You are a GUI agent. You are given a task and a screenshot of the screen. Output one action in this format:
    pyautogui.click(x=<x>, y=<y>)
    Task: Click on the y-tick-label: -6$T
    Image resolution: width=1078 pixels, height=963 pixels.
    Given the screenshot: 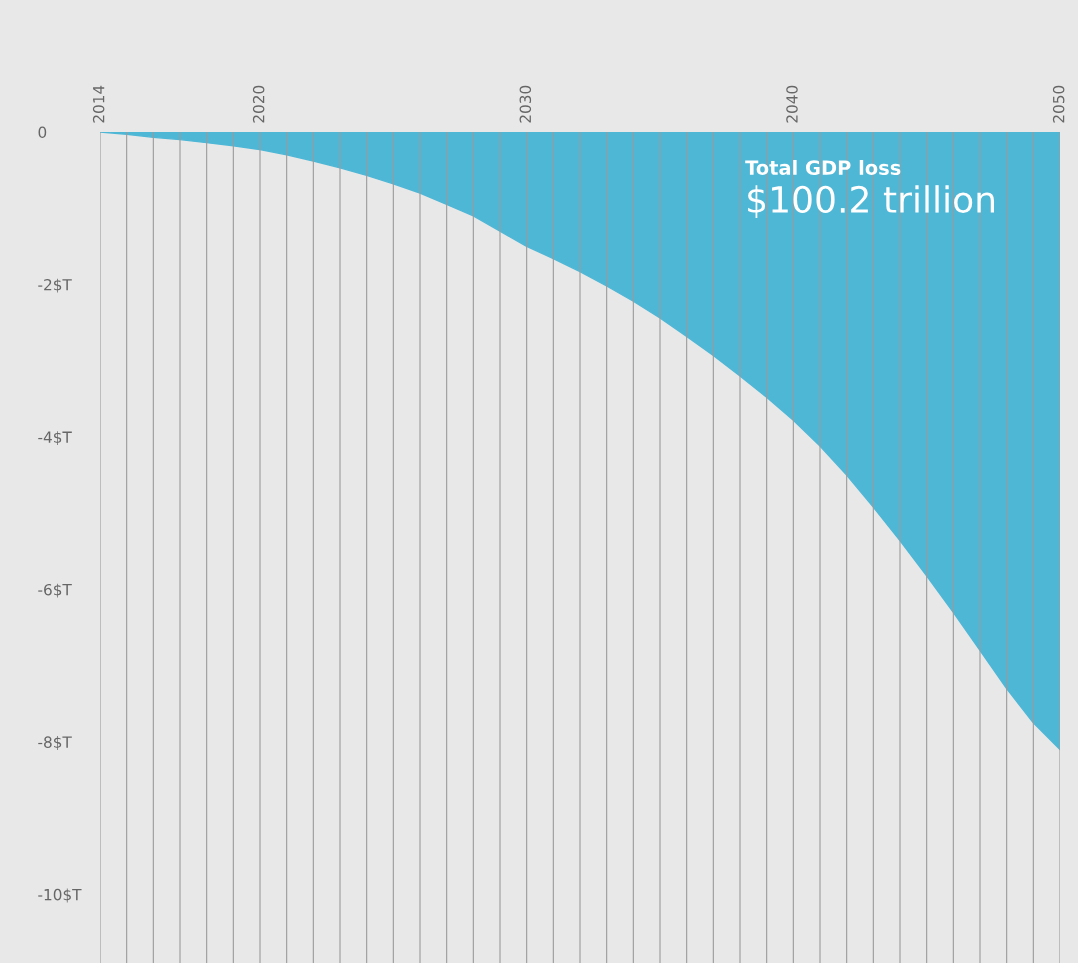 What is the action you would take?
    pyautogui.click(x=55, y=590)
    